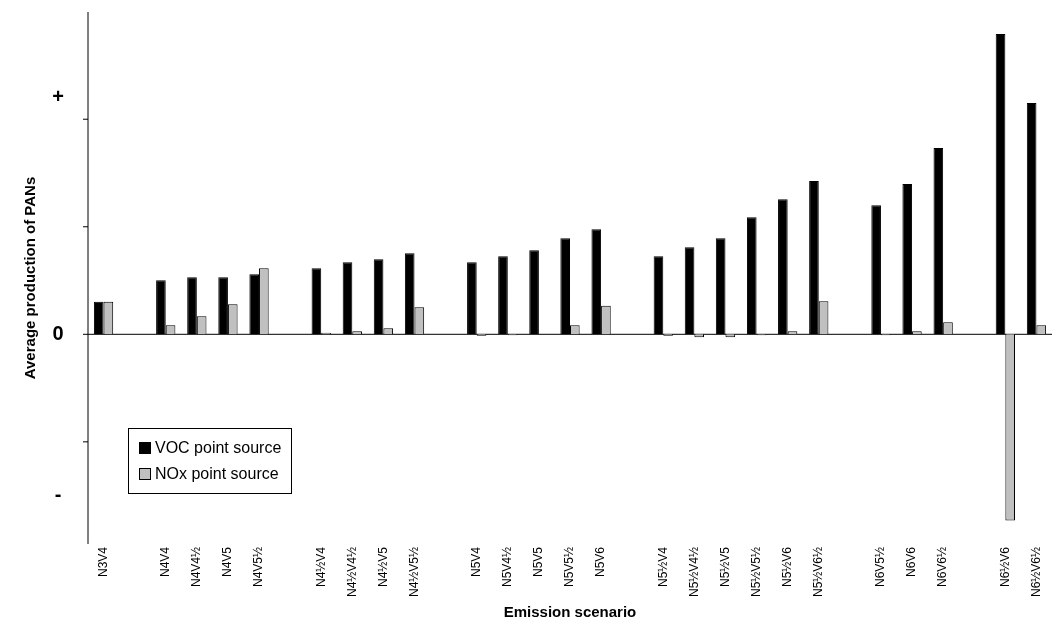  Describe the element at coordinates (102, 561) in the screenshot. I see `x-tick-label: N3V4` at that location.